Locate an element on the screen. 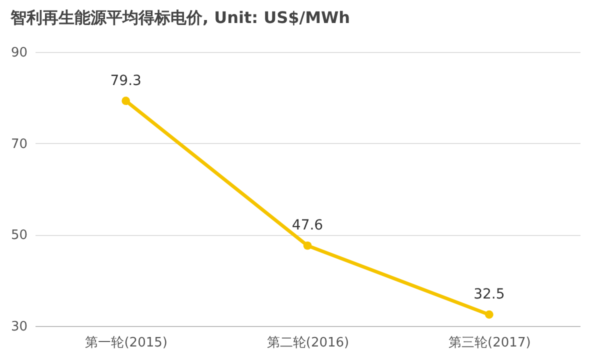 The width and height of the screenshot is (600, 359). x-tick-label: 第三轮(2017) is located at coordinates (489, 343).